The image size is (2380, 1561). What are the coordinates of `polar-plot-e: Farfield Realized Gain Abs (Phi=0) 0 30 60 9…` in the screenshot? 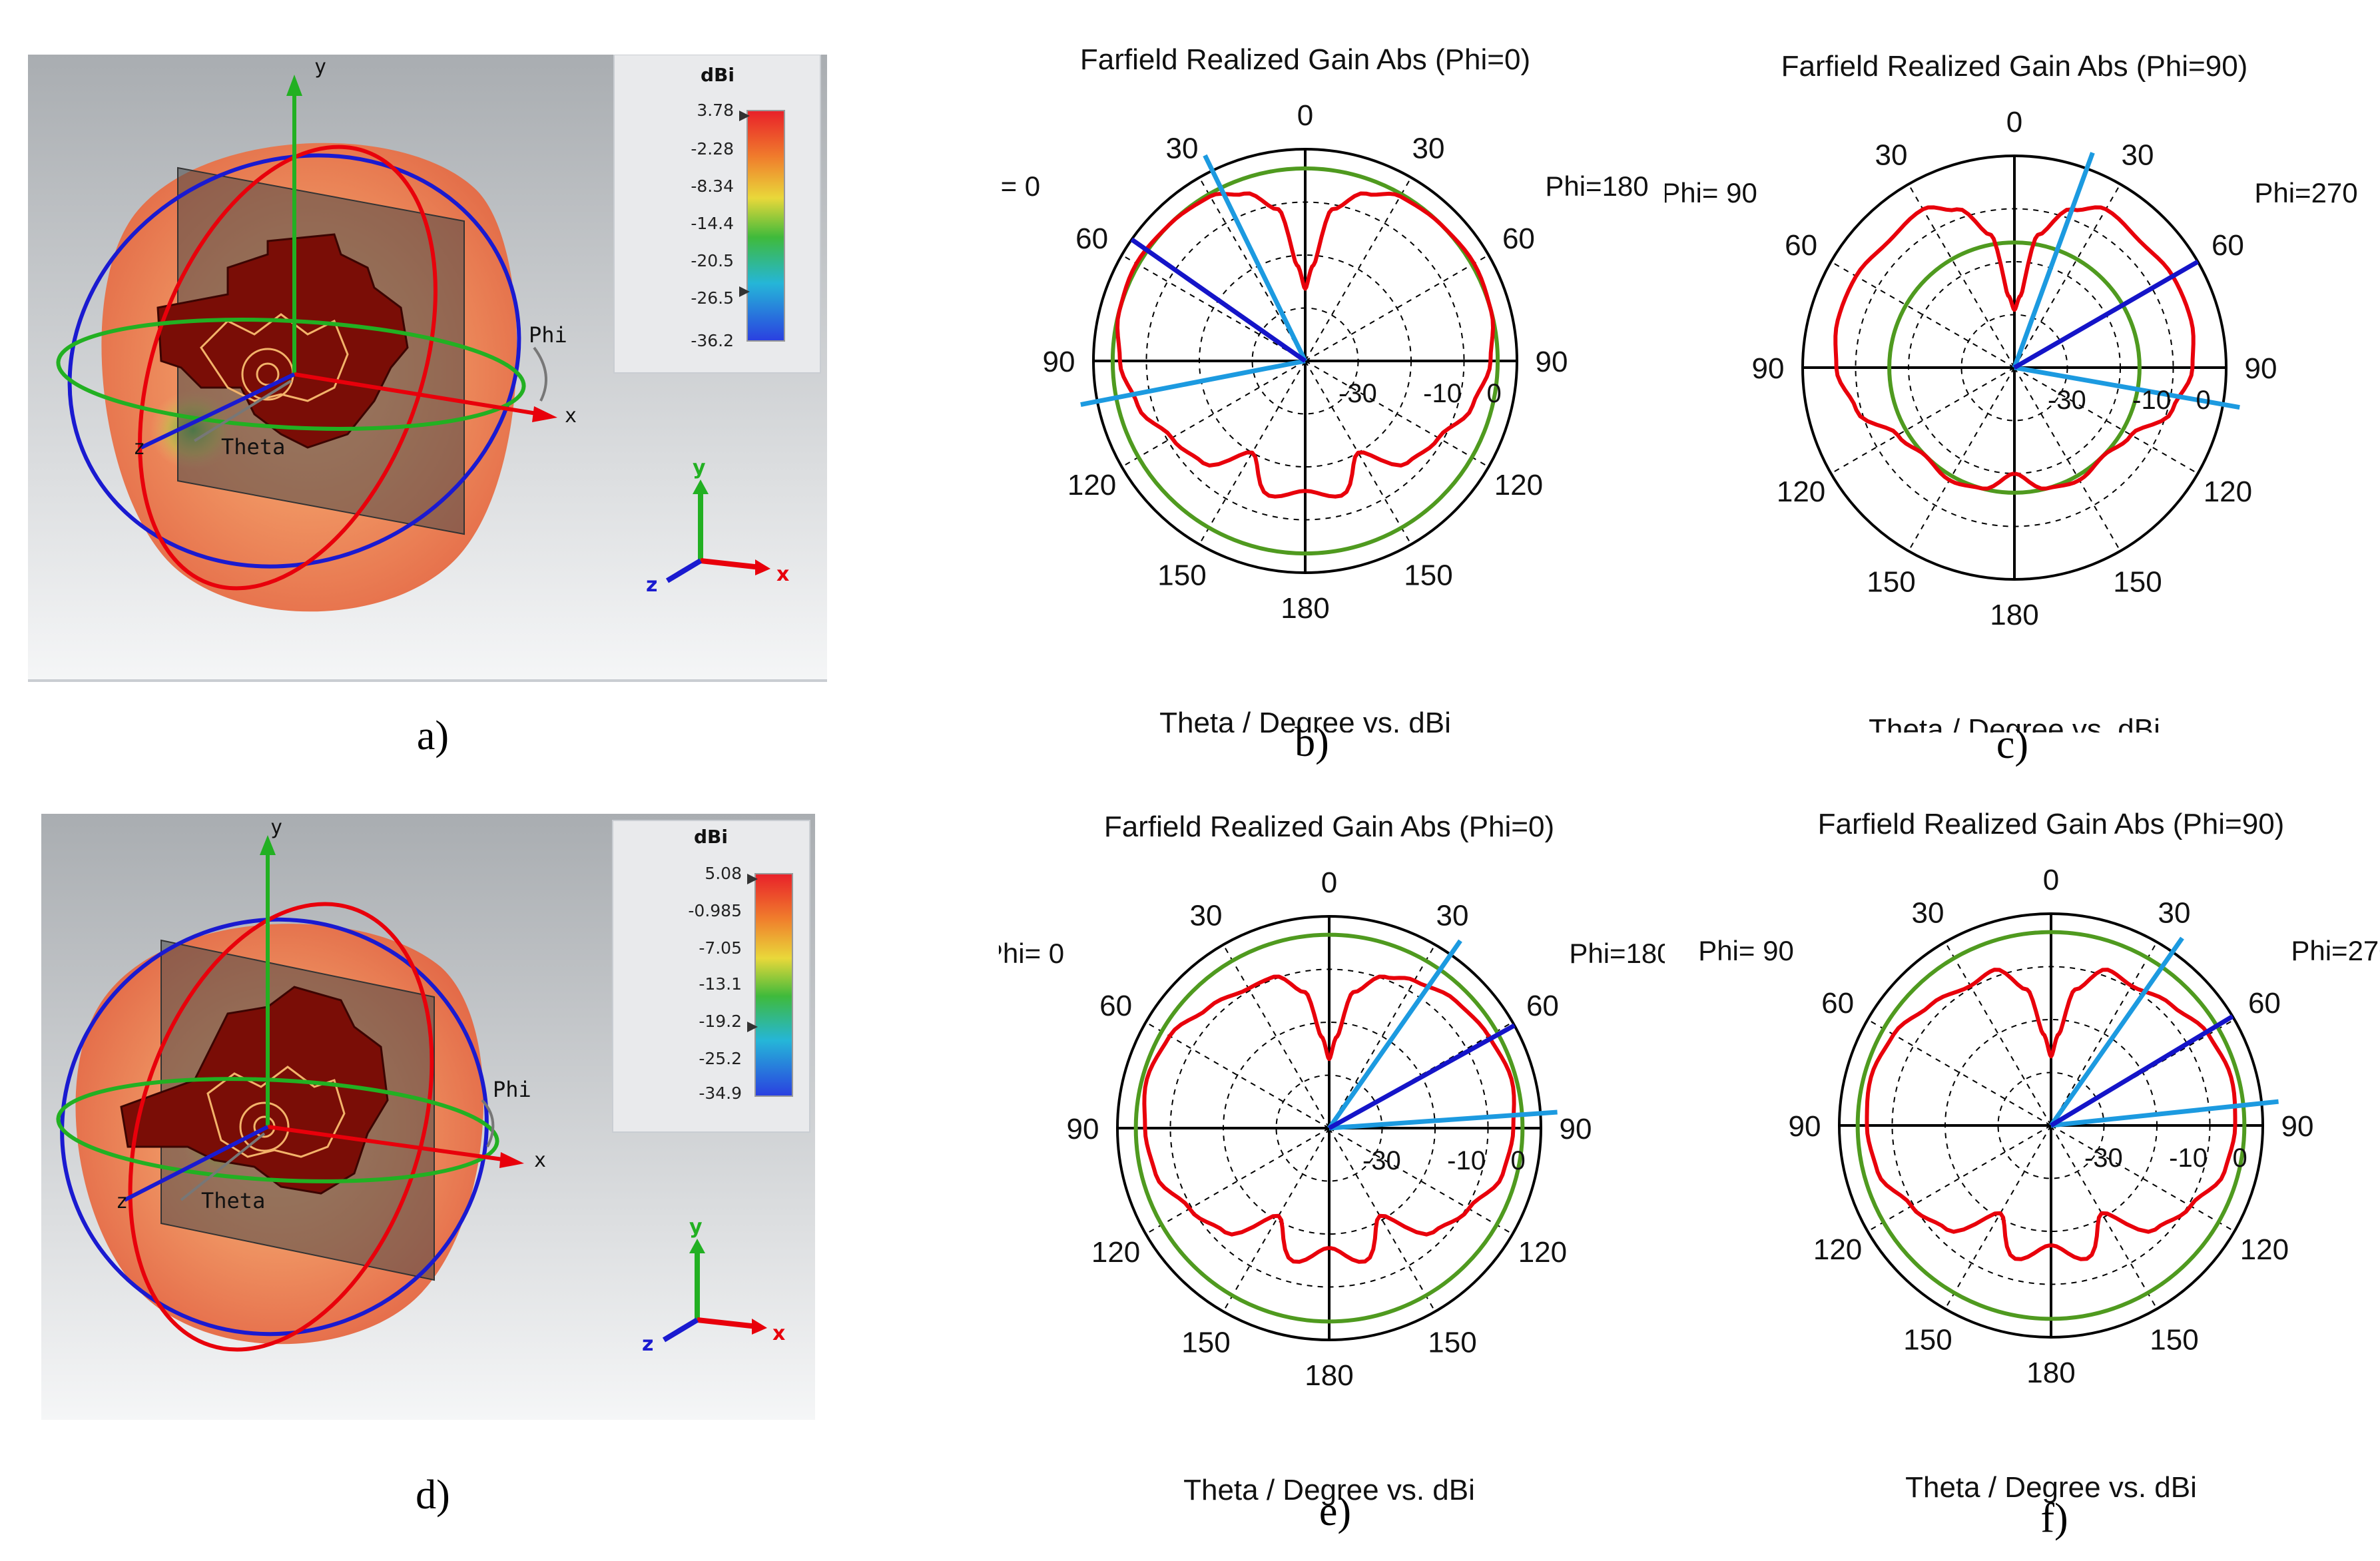 It's located at (1332, 1164).